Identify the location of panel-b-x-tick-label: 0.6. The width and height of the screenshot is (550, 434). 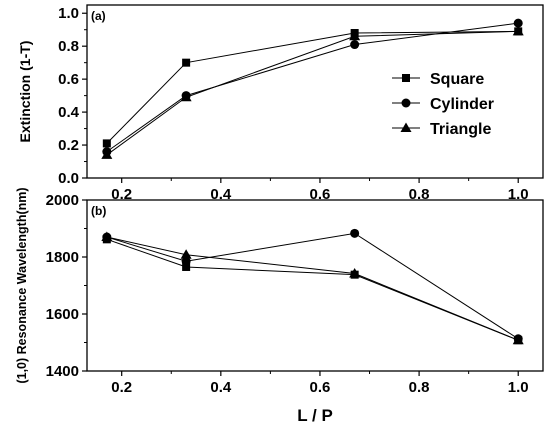
(320, 387).